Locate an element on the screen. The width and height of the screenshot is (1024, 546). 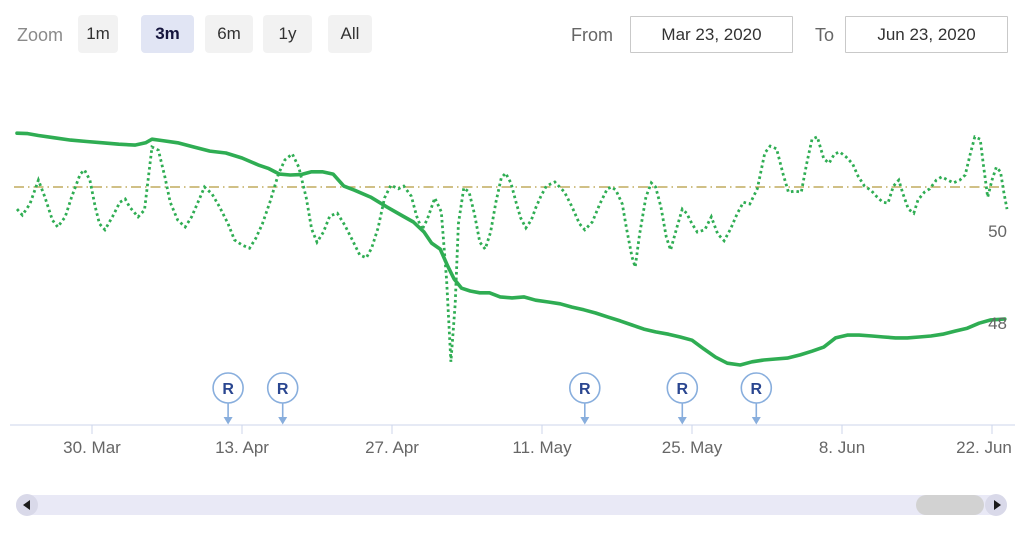
y-tick-label: 48 is located at coordinates (997, 323).